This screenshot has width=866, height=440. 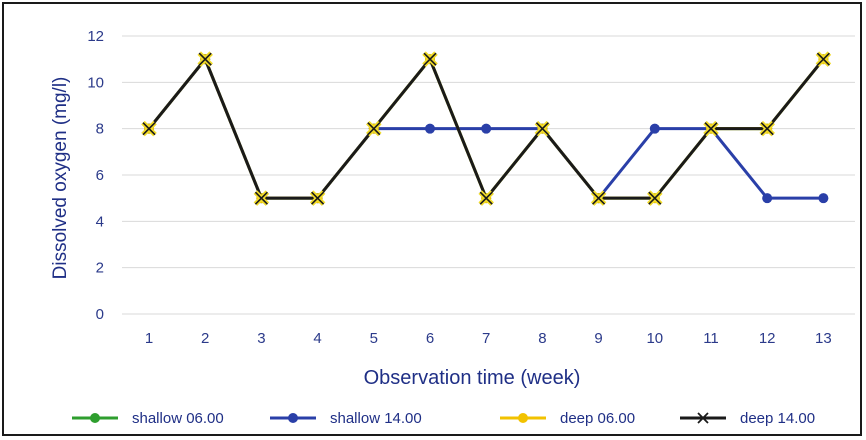 What do you see at coordinates (823, 338) in the screenshot?
I see `x-tick-label: 13` at bounding box center [823, 338].